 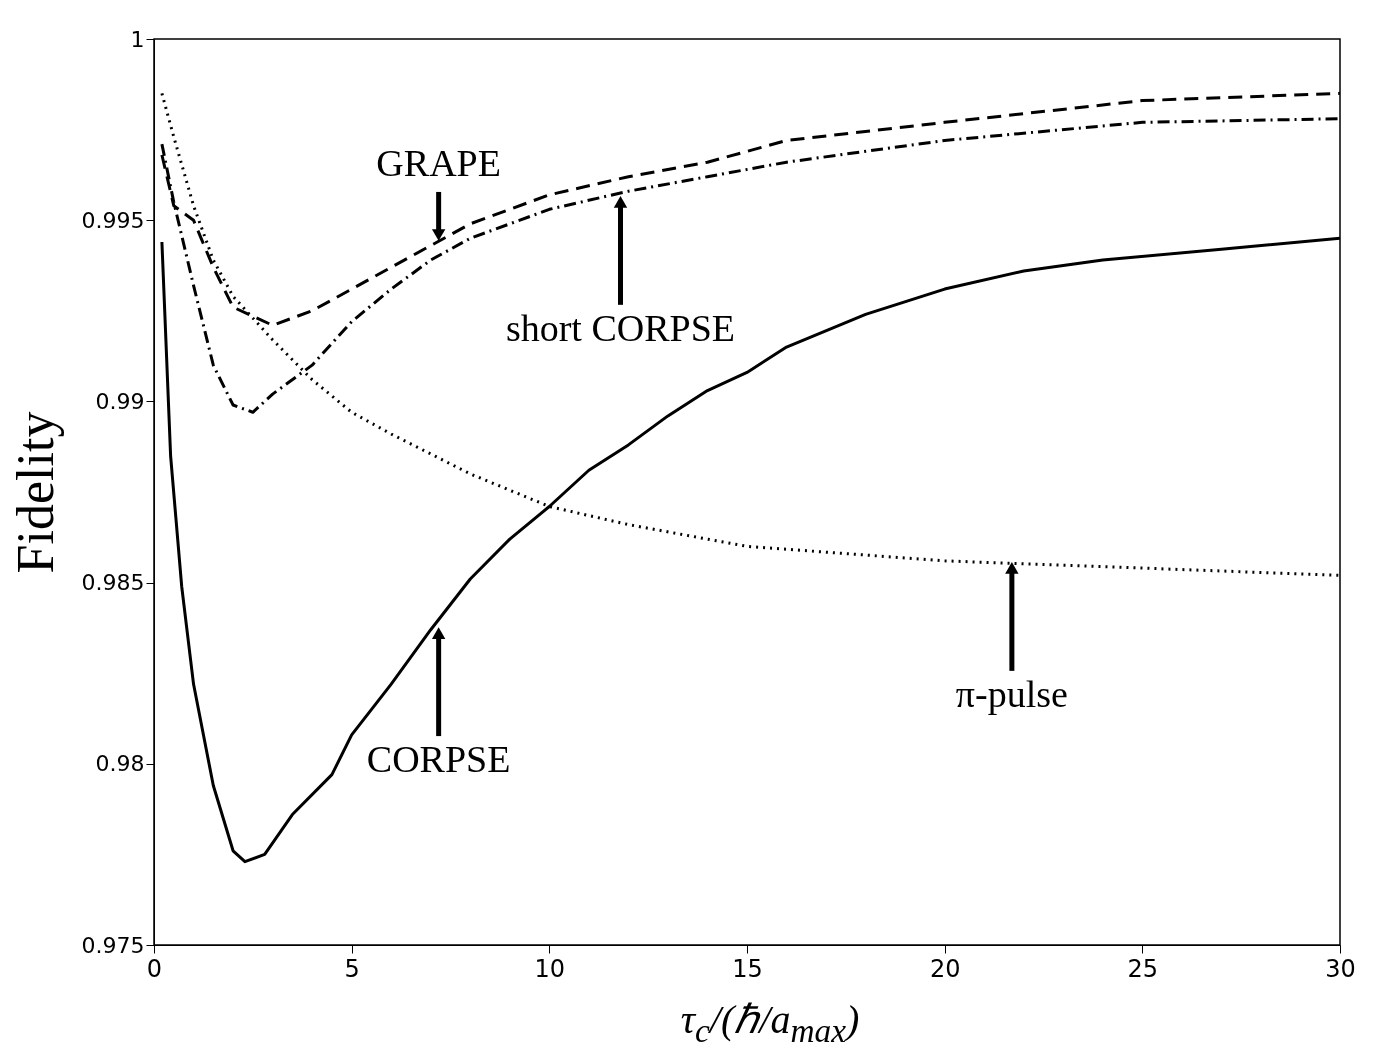 I want to click on x-tick-label: 15, so click(x=747, y=968).